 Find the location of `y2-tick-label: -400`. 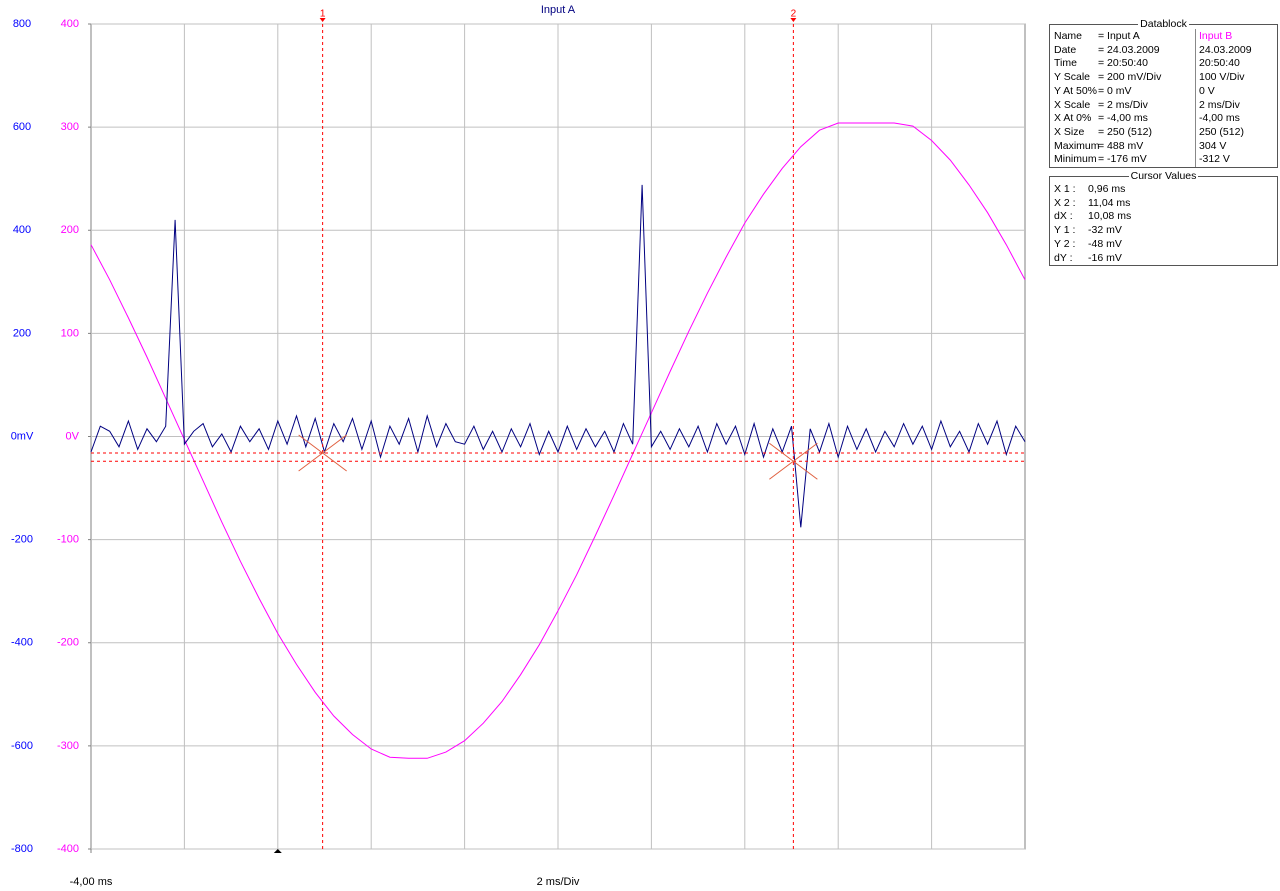

y2-tick-label: -400 is located at coordinates (68, 849).